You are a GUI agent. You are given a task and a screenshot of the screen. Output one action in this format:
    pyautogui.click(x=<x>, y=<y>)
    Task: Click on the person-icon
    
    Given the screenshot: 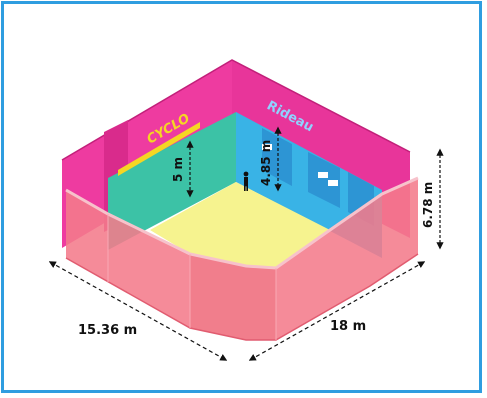 What is the action you would take?
    pyautogui.click(x=246, y=181)
    